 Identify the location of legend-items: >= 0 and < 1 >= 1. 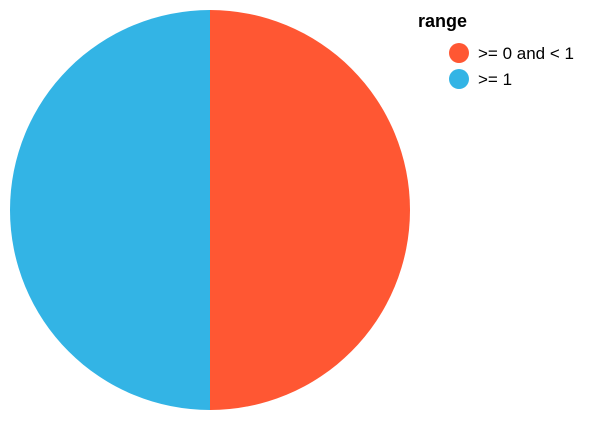
(511, 66).